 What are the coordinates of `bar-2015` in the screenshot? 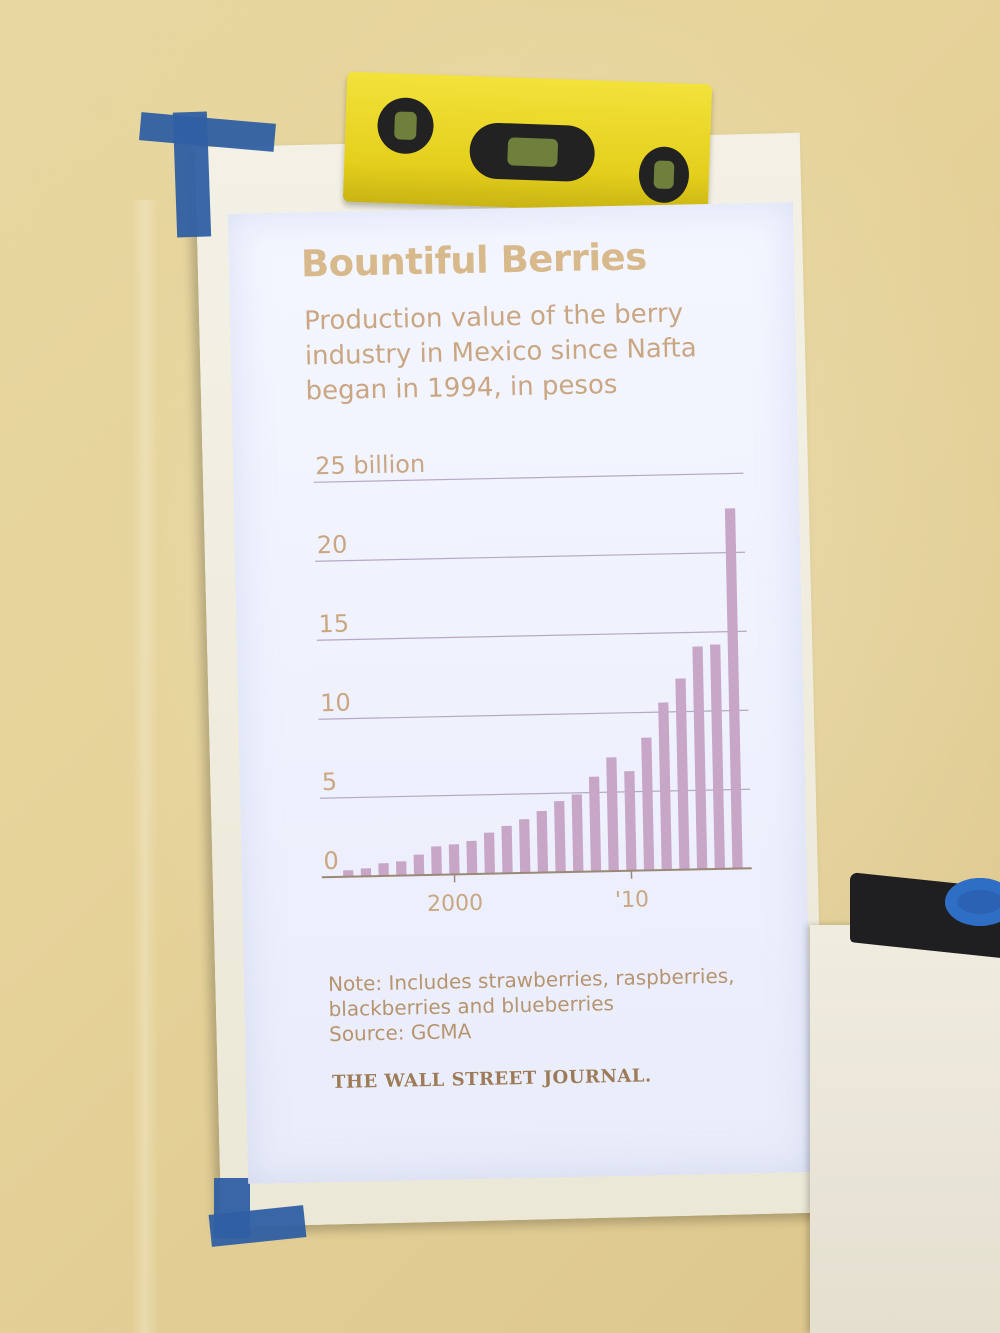 It's located at (718, 756).